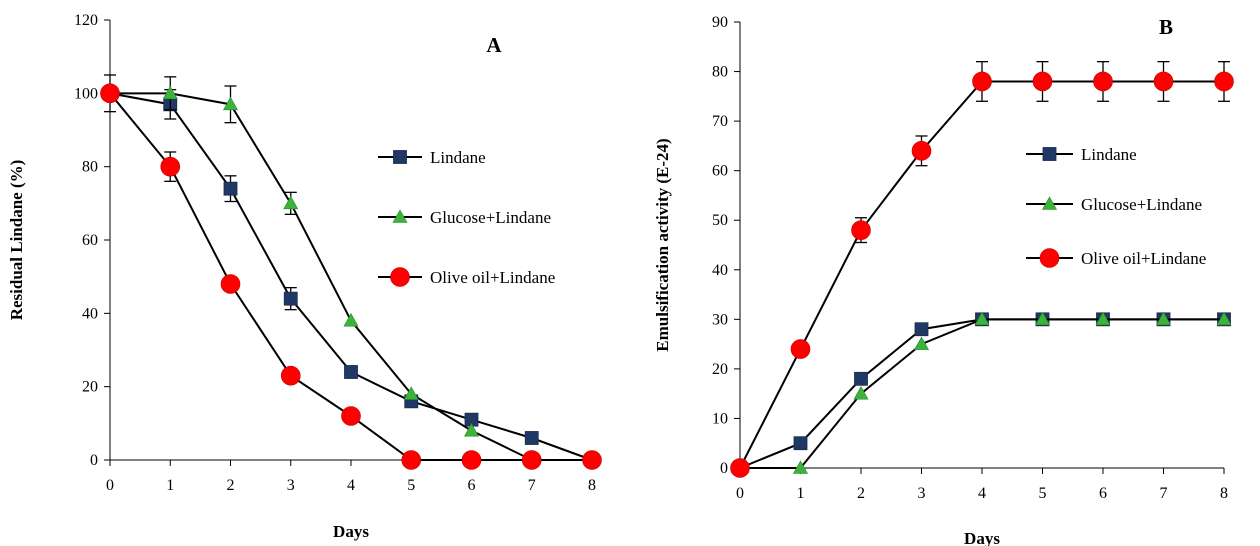  What do you see at coordinates (1166, 27) in the screenshot?
I see `panel-label: B` at bounding box center [1166, 27].